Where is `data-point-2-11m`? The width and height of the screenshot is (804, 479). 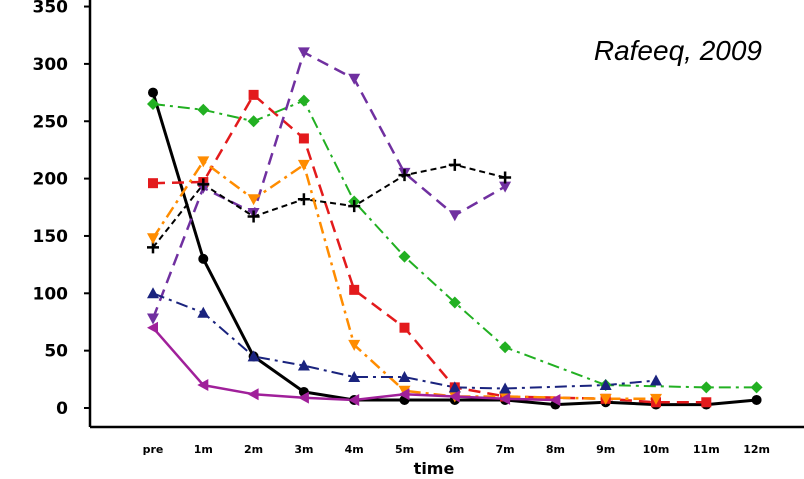 data-point-2-11m is located at coordinates (706, 402).